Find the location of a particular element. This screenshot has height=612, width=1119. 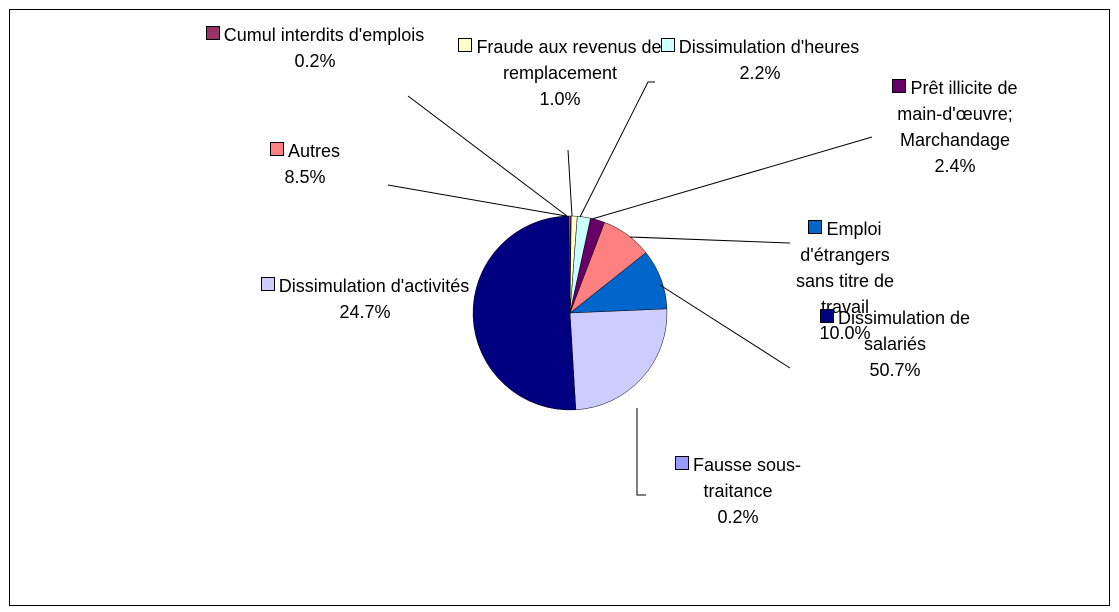

slice-label: Cumul interdits d'emplois 0.2% is located at coordinates (315, 48).